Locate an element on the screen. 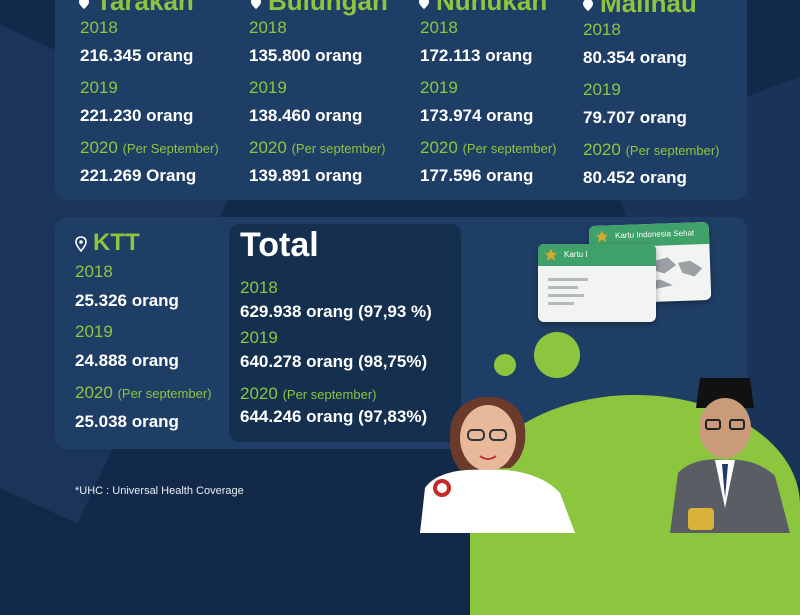 The height and width of the screenshot is (615, 800). region-title: Tarakan is located at coordinates (136, 8).